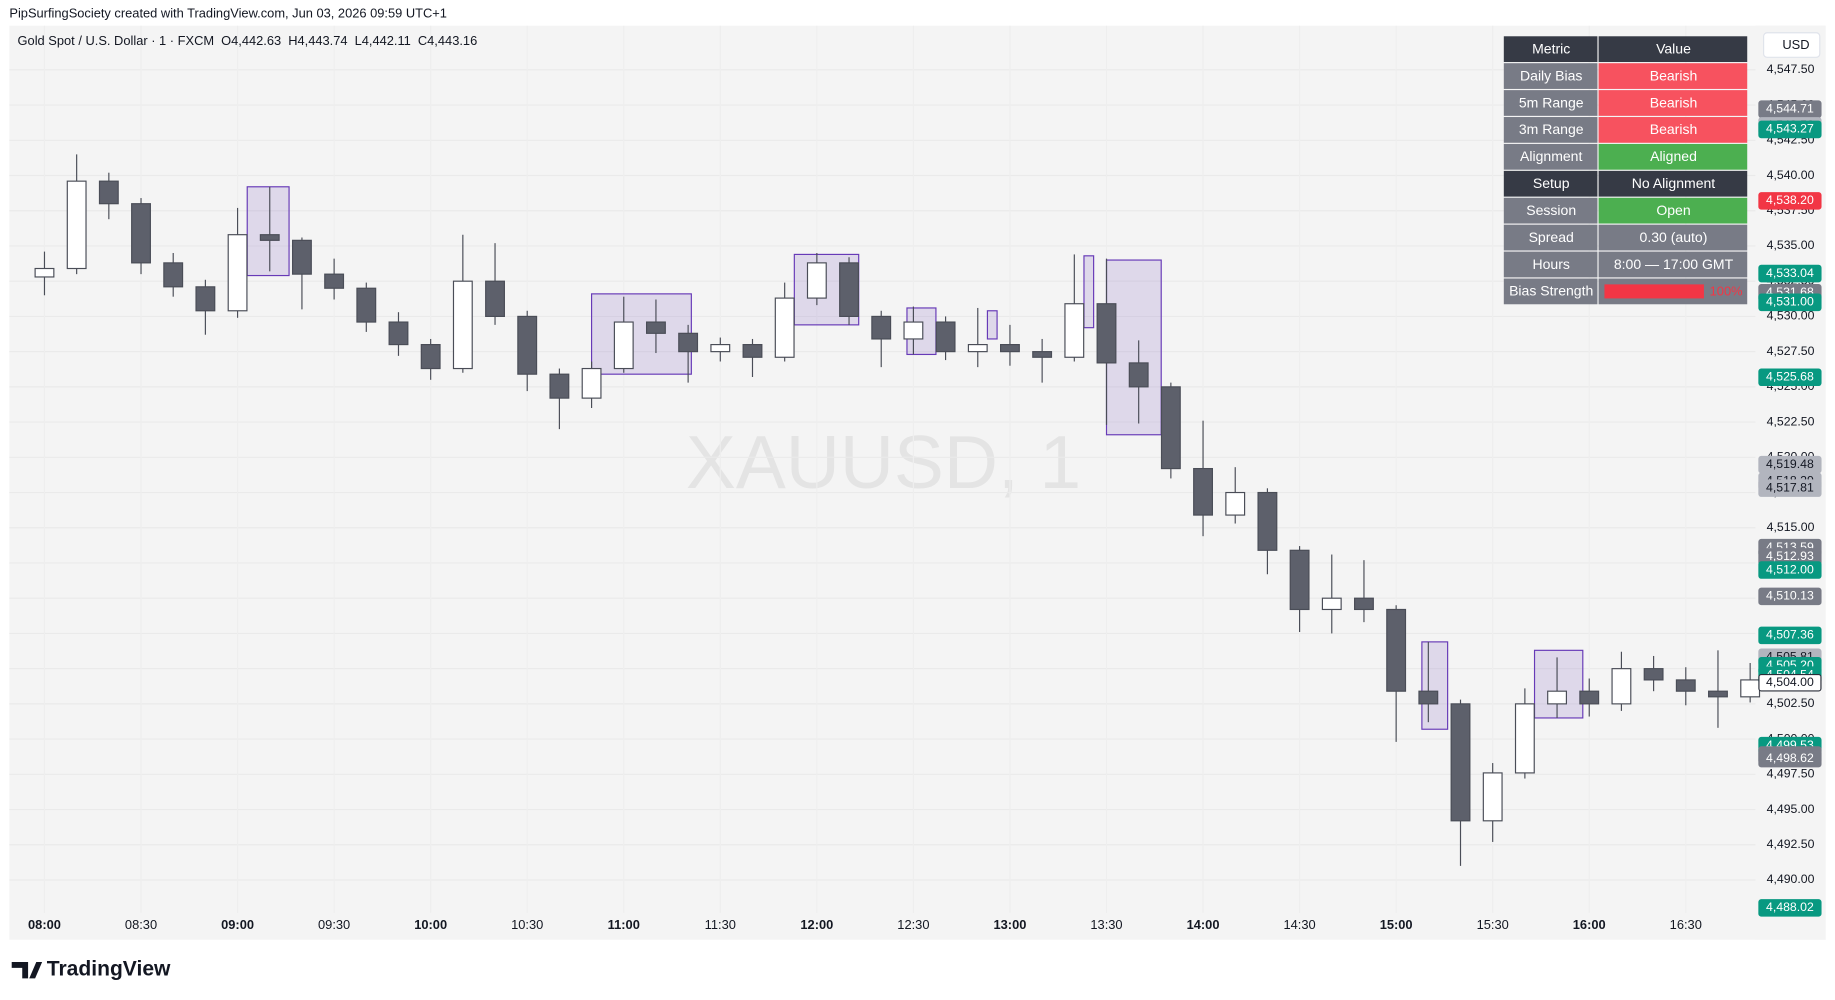  Describe the element at coordinates (292, 41) in the screenshot. I see `ohlc-key: H` at that location.